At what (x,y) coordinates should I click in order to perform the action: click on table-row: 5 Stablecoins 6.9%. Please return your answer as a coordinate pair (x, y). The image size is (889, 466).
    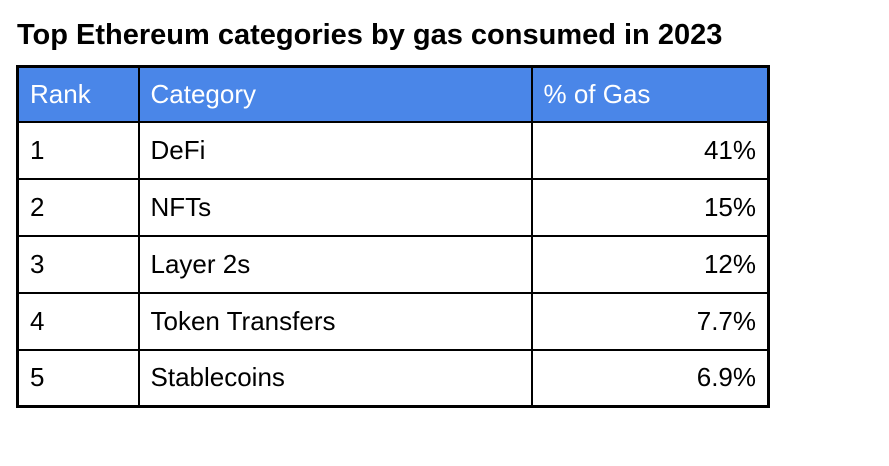
    Looking at the image, I should click on (393, 378).